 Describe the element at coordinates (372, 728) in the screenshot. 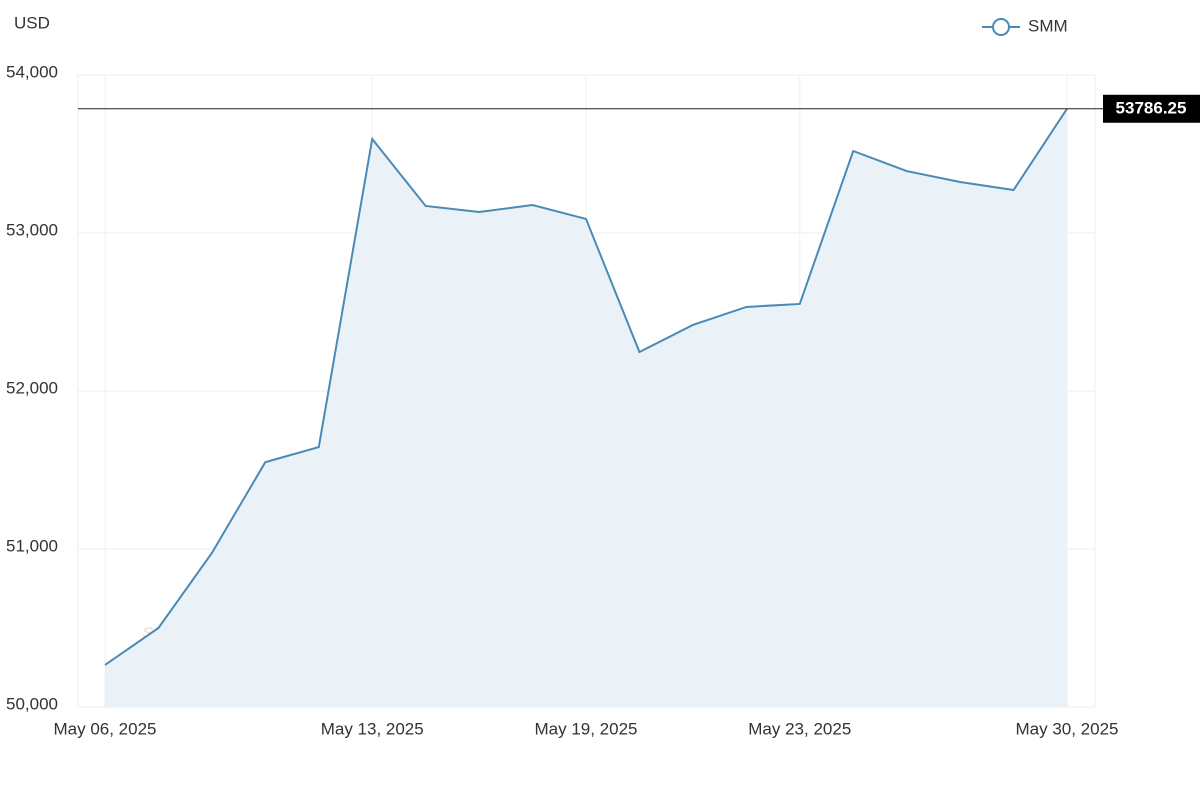

I see `x-tick-label: May 13, 2025` at that location.